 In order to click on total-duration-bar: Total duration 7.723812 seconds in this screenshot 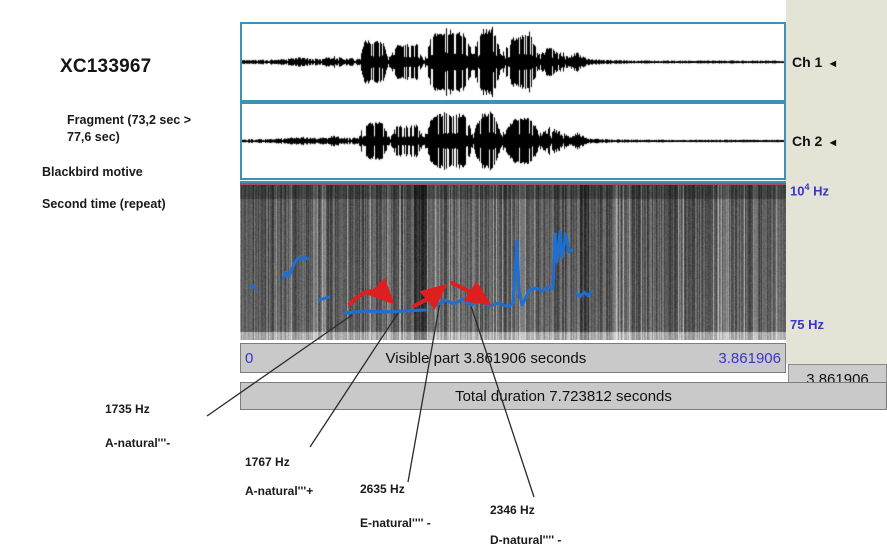, I will do `click(563, 396)`.